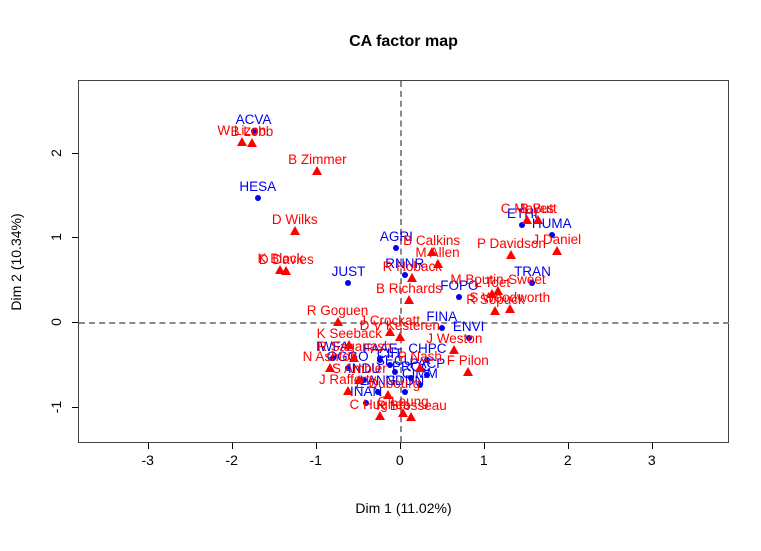 The height and width of the screenshot is (551, 761). I want to click on committee-point-ACVA, so click(253, 130).